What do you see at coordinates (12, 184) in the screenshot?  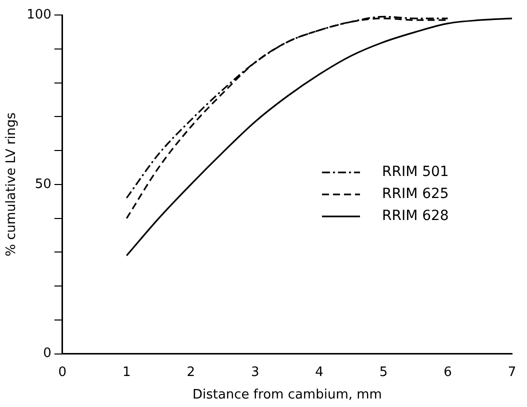 I see `y-axis-title: % cumulative LV rings` at bounding box center [12, 184].